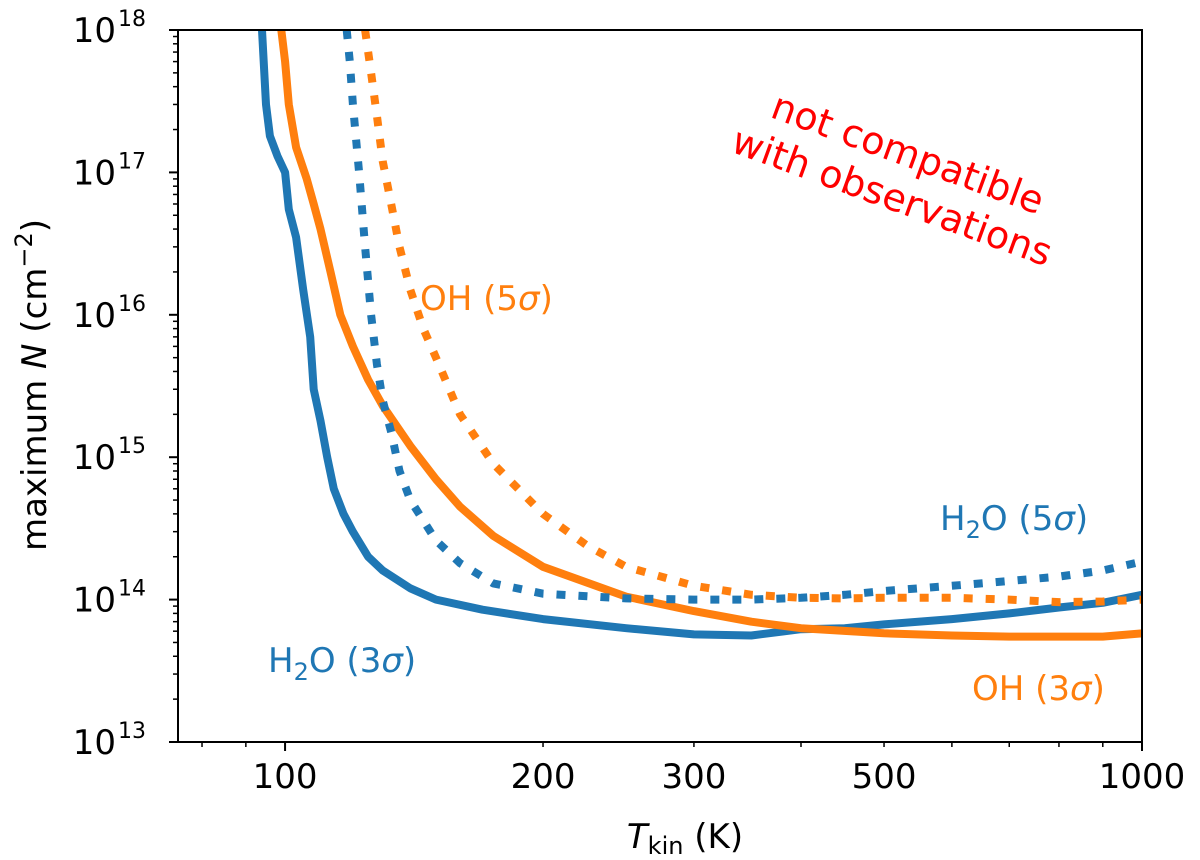  What do you see at coordinates (132, 731) in the screenshot?
I see `y-tick-exponent: 13` at bounding box center [132, 731].